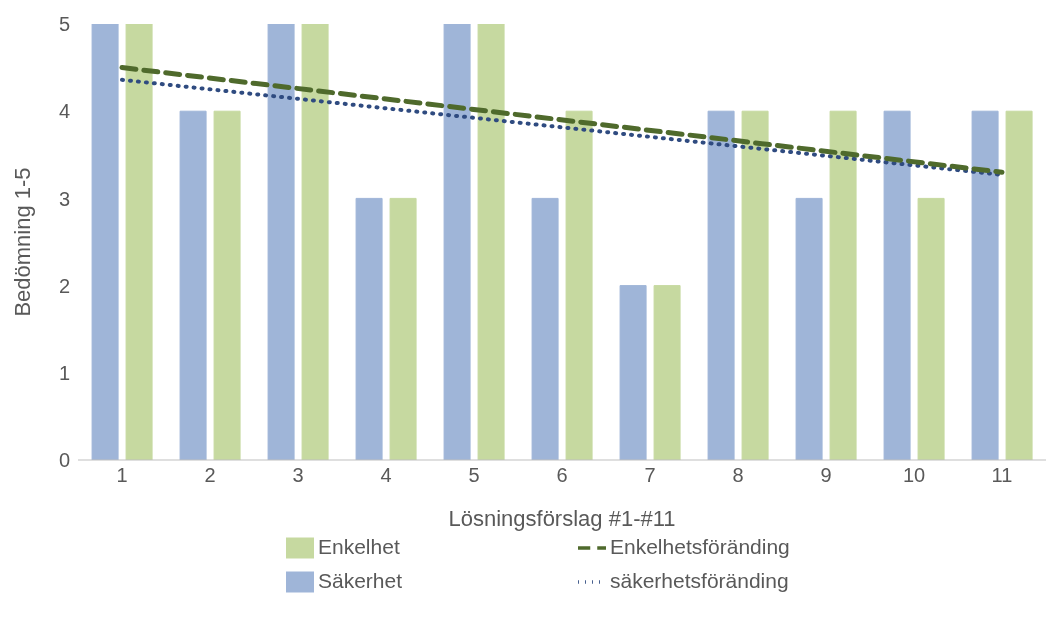  What do you see at coordinates (700, 581) in the screenshot?
I see `legend-label: säkerhetsföränding` at bounding box center [700, 581].